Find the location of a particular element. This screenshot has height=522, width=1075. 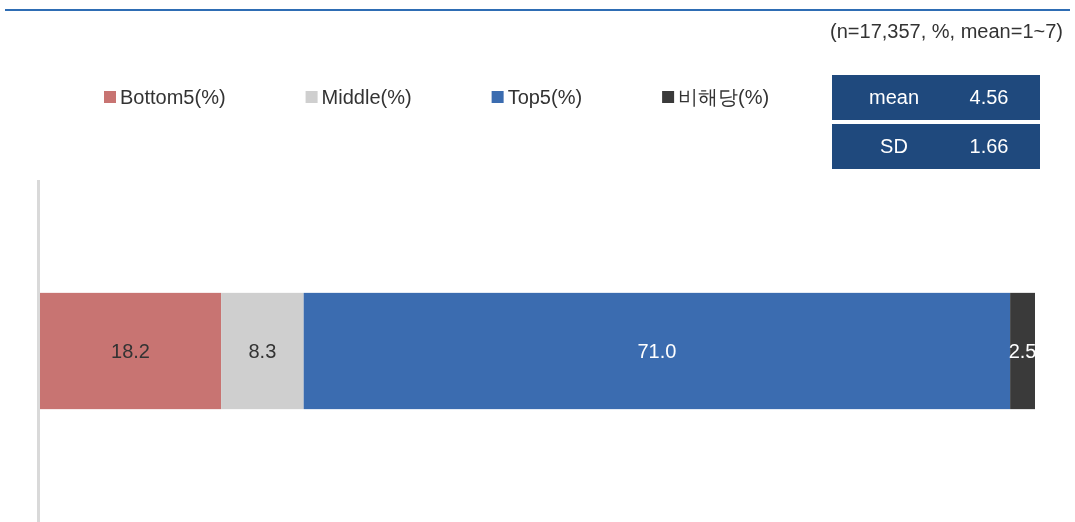

text: SD is located at coordinates (894, 146).